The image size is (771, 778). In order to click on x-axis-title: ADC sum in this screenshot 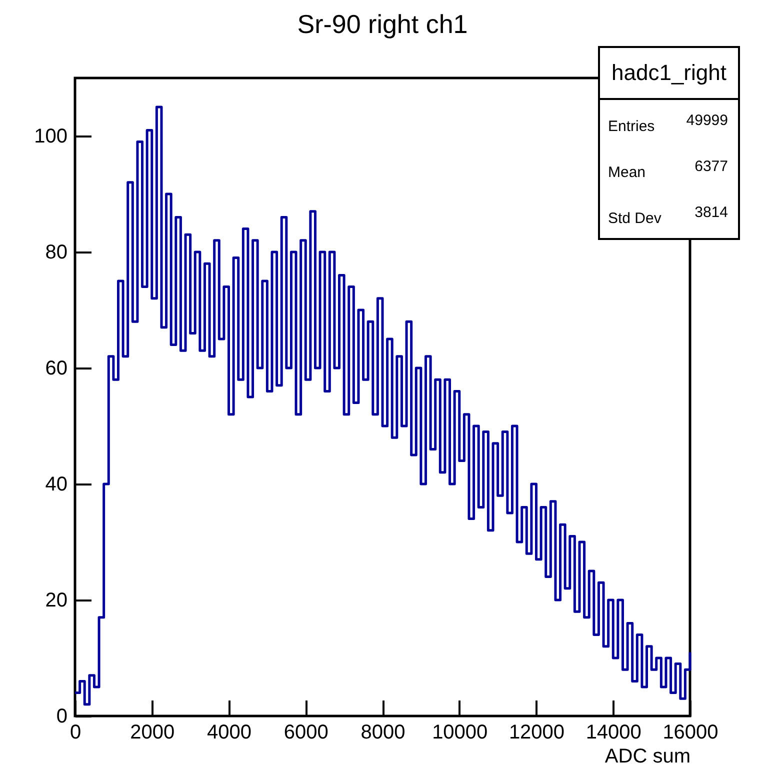, I will do `click(647, 757)`.